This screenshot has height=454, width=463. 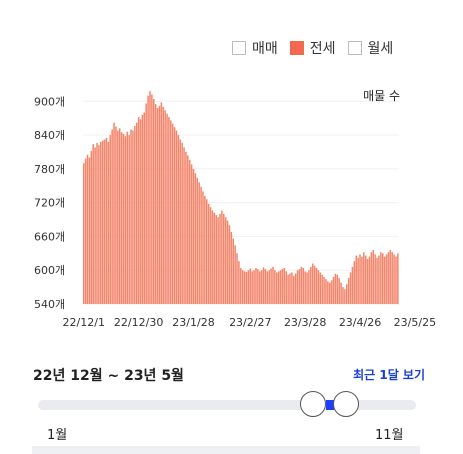 What do you see at coordinates (226, 450) in the screenshot?
I see `bottom-divider` at bounding box center [226, 450].